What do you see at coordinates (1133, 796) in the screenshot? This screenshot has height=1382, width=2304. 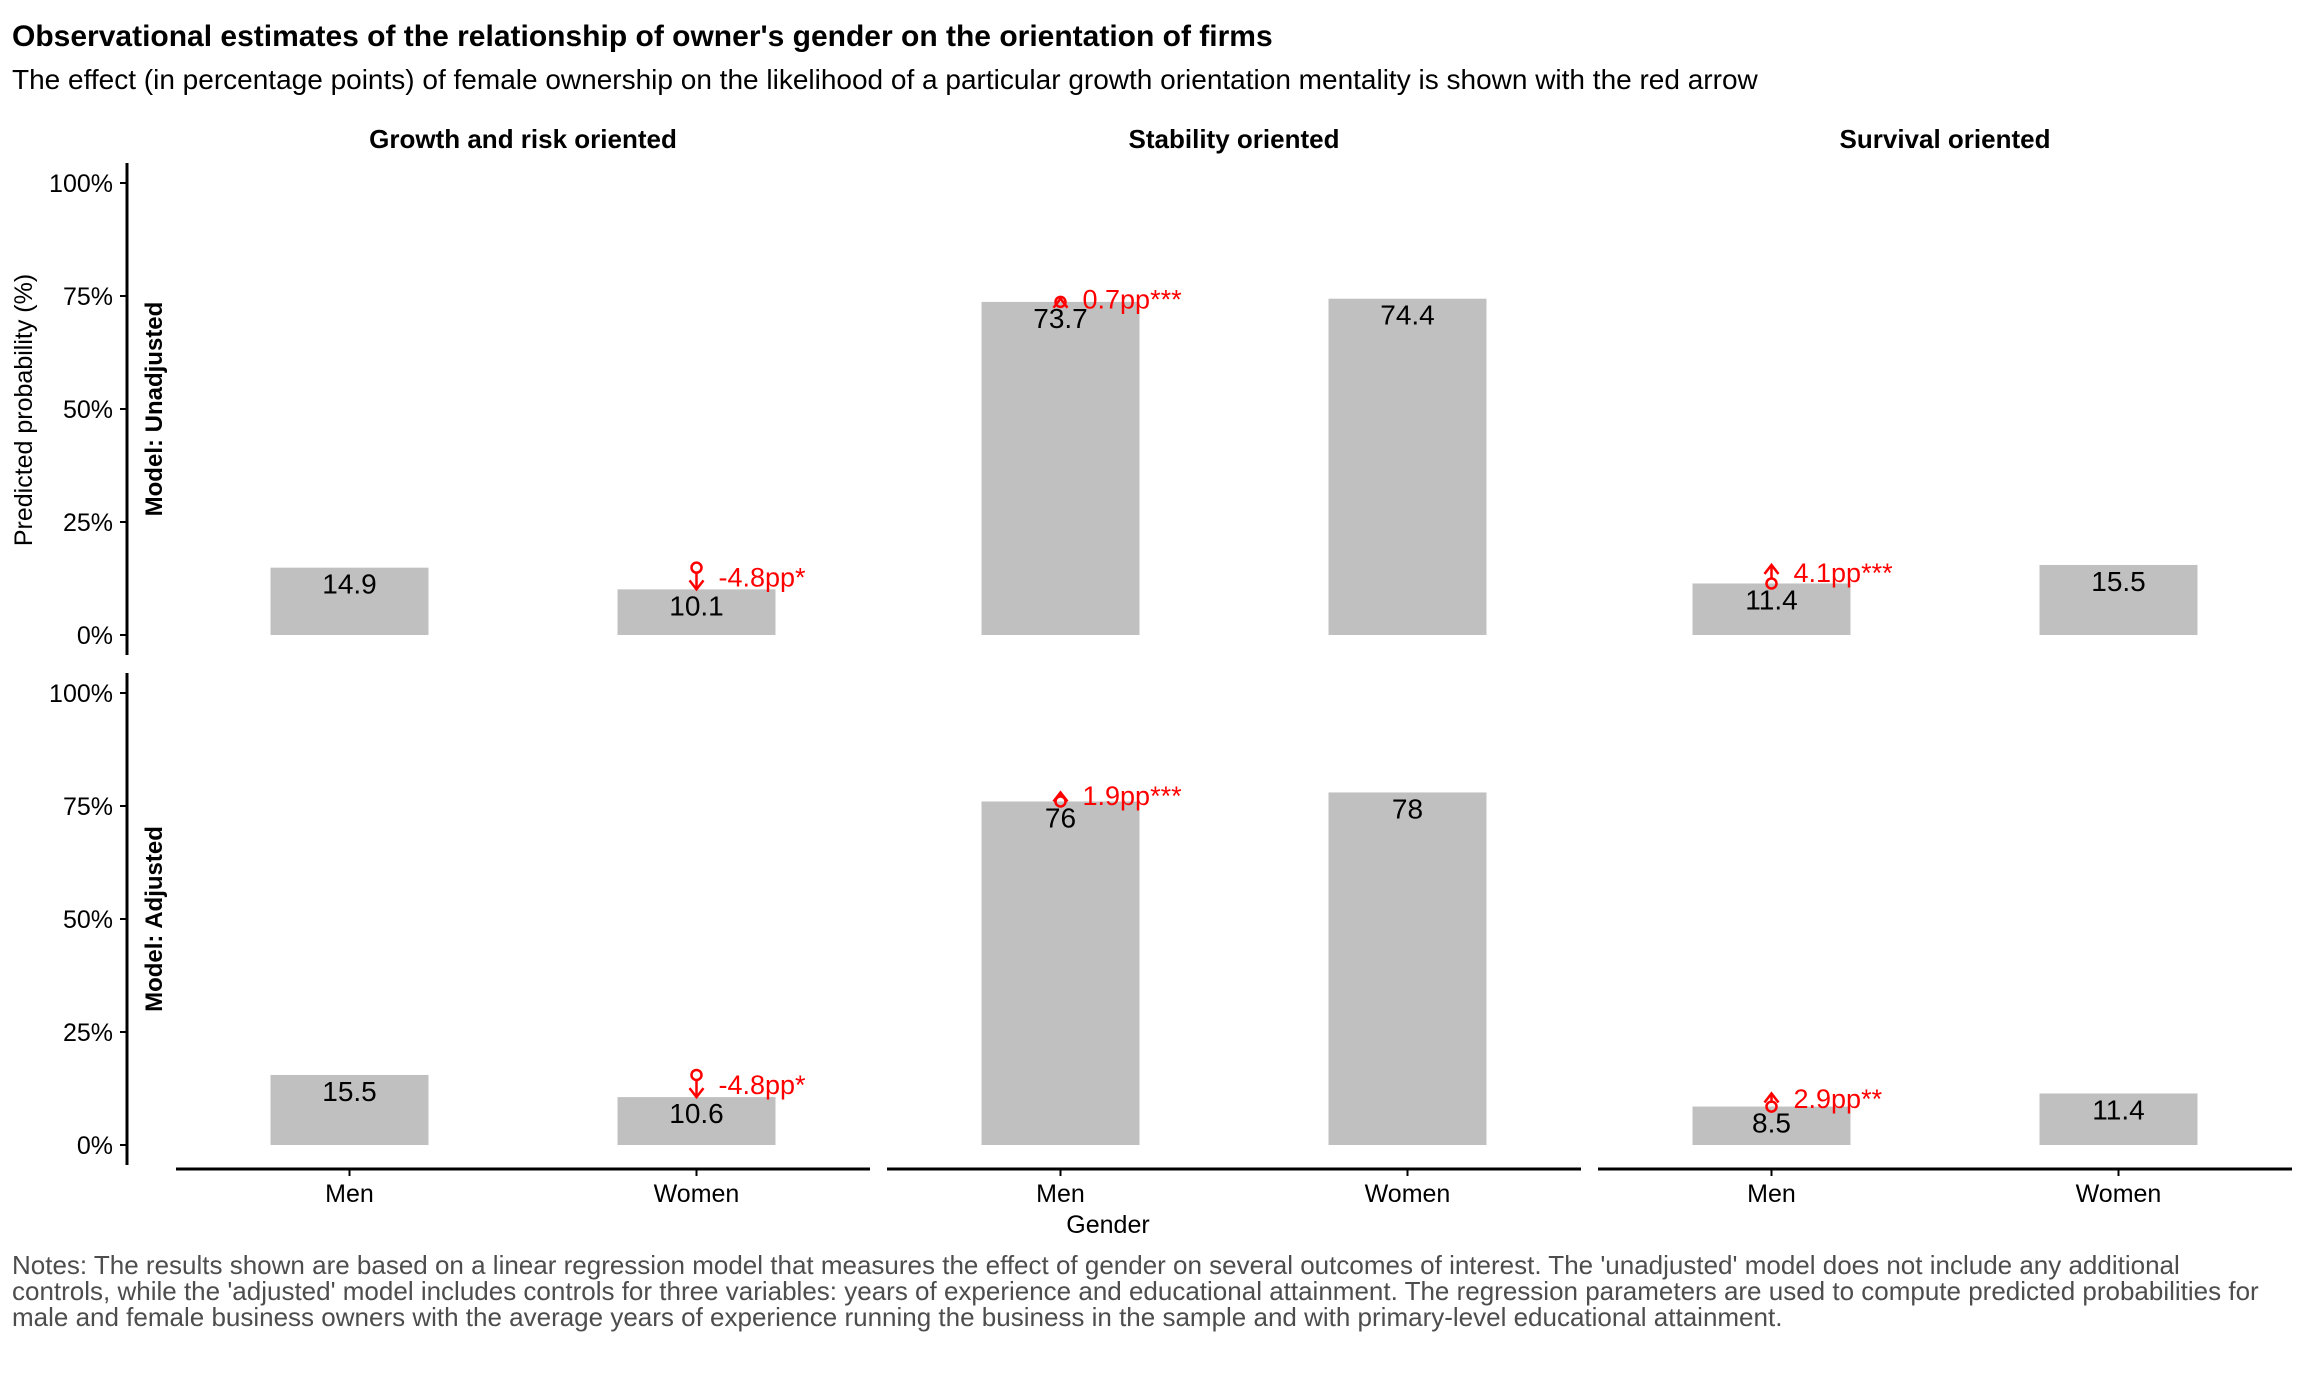 I see `effect-label: 1.9pp***` at bounding box center [1133, 796].